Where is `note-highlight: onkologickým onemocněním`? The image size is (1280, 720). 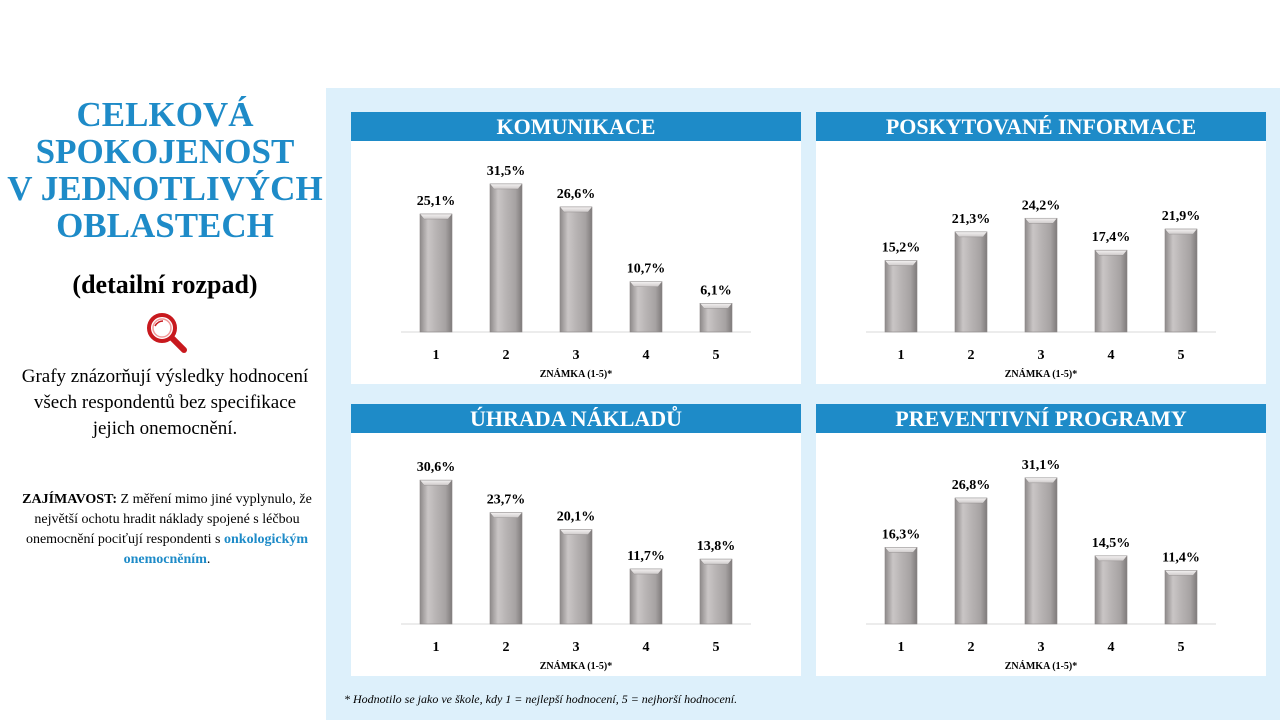 note-highlight: onkologickým onemocněním is located at coordinates (216, 549).